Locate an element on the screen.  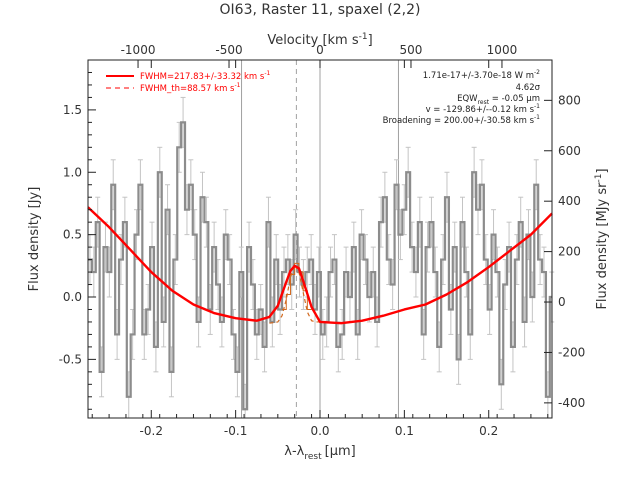
y2-tick-label: 0 is located at coordinates (562, 302).